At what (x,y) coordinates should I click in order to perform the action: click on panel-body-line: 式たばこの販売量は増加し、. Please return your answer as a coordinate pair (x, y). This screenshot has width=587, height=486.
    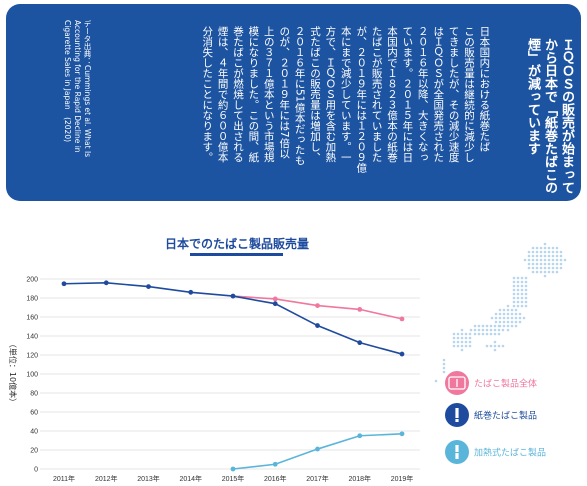
    Looking at the image, I should click on (315, 94).